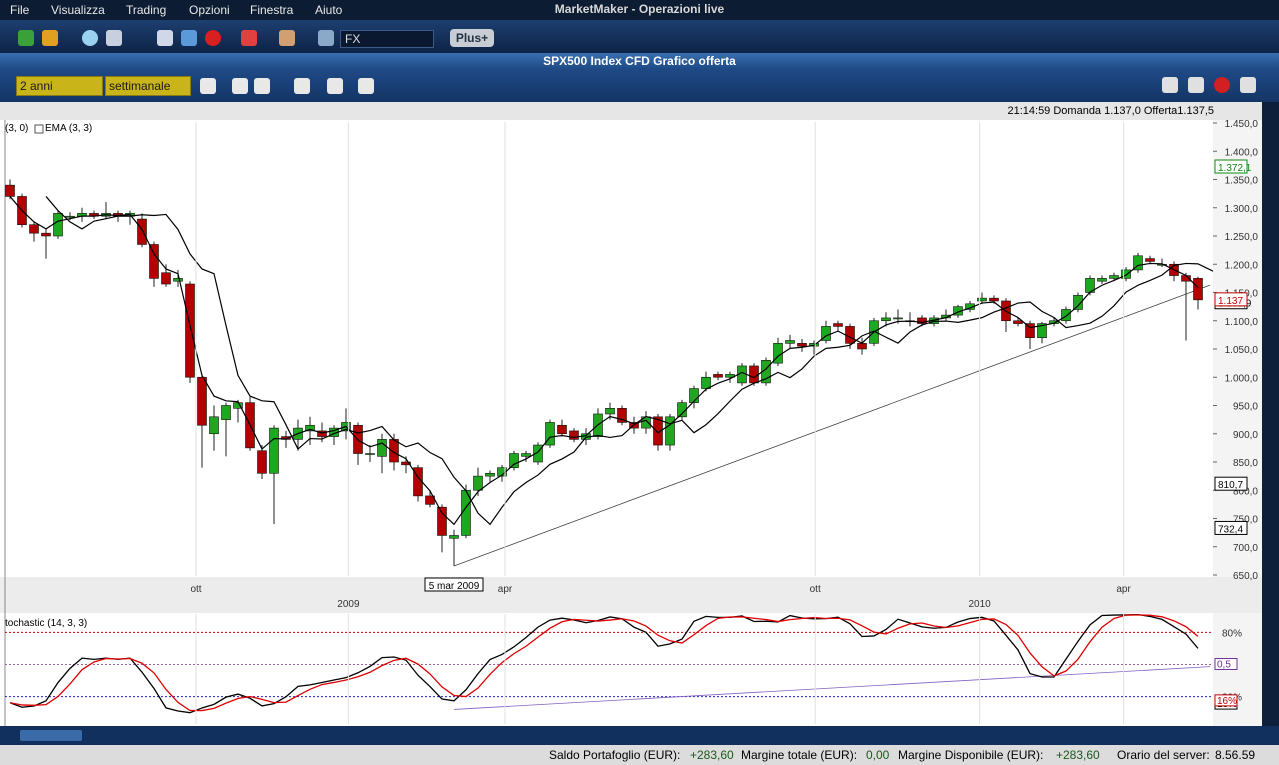  What do you see at coordinates (51, 735) in the screenshot?
I see `scroll-thumb` at bounding box center [51, 735].